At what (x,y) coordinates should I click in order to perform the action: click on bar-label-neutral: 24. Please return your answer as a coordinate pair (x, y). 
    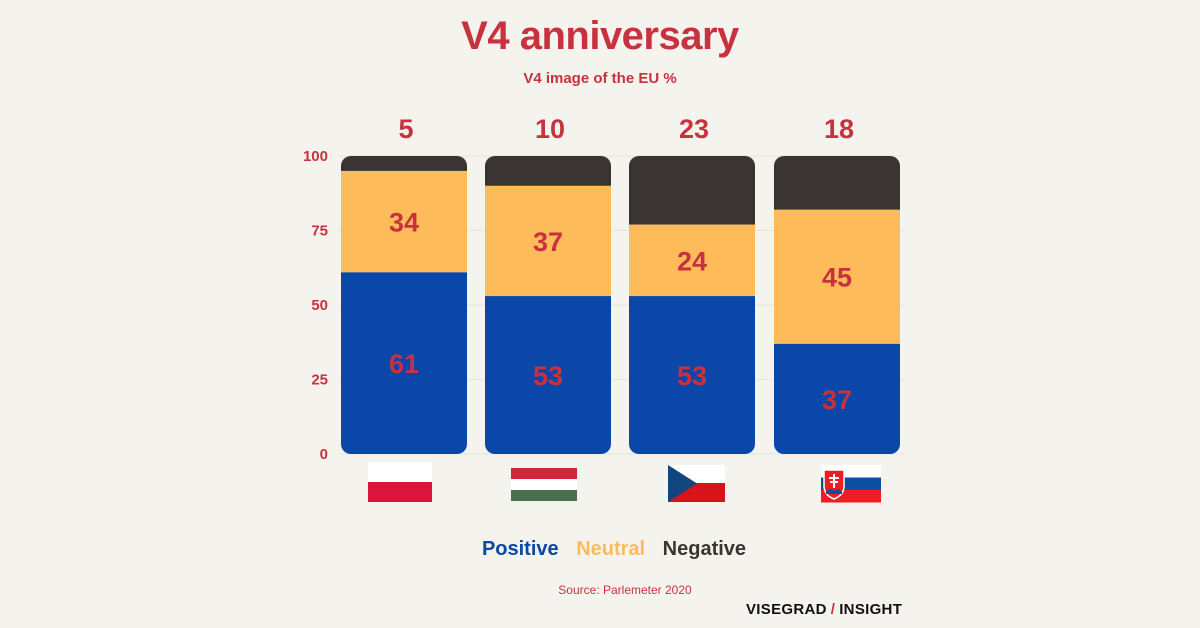
    Looking at the image, I should click on (692, 261).